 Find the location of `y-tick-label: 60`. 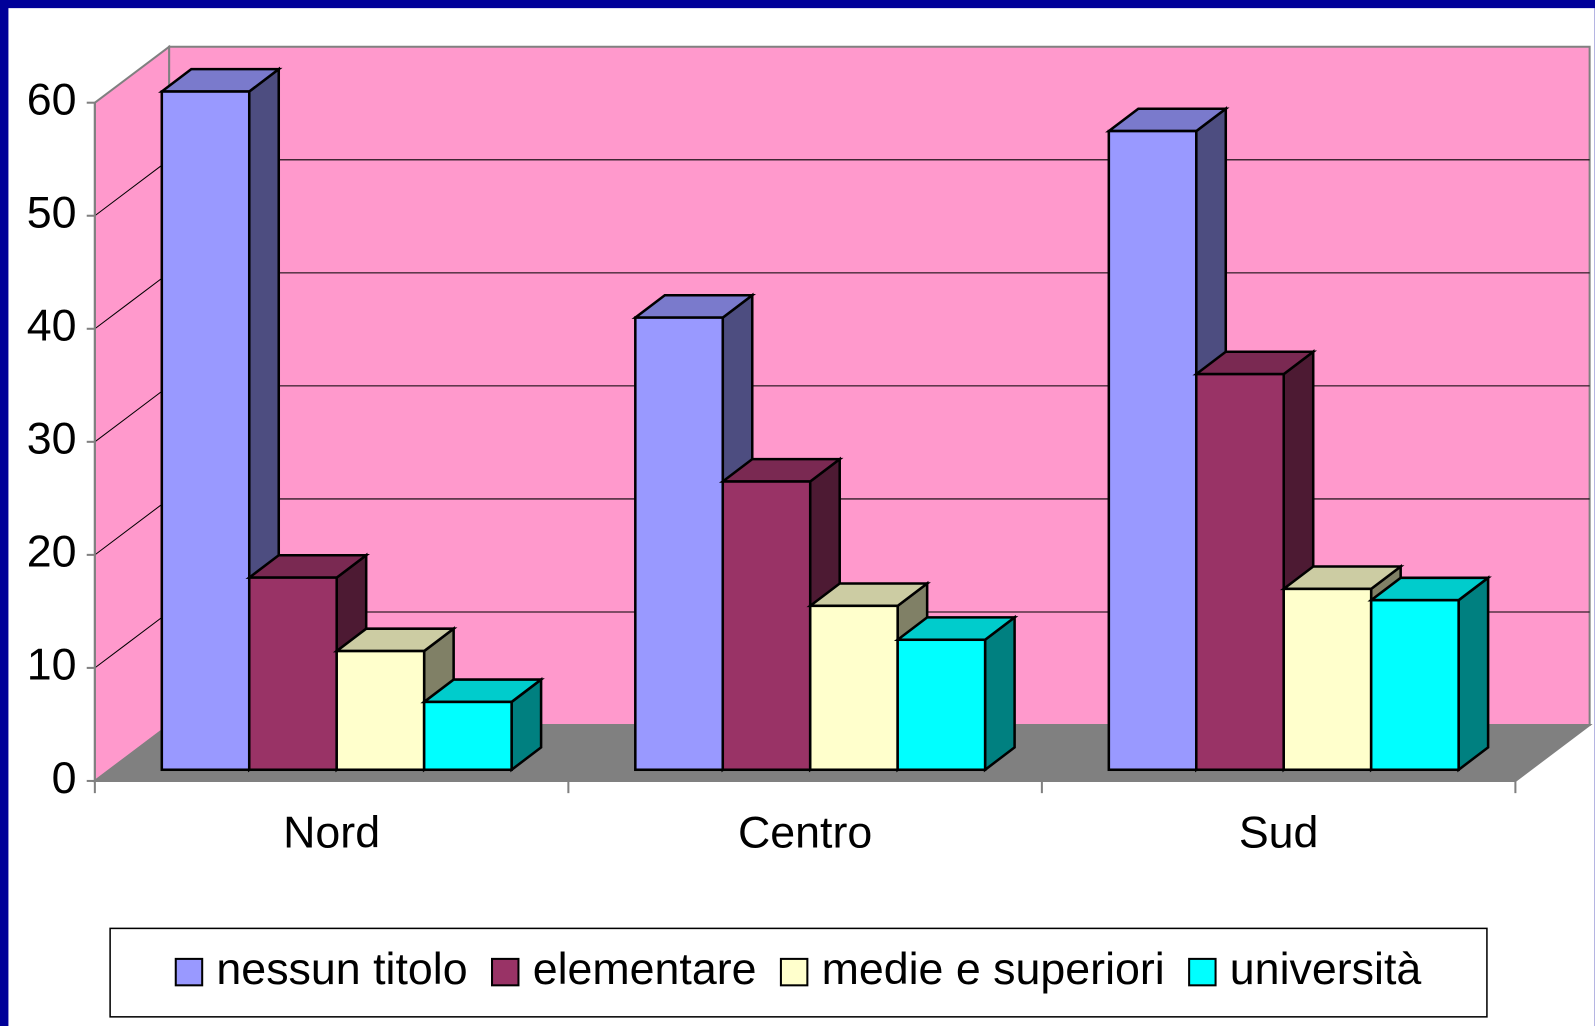

y-tick-label: 60 is located at coordinates (52, 100).